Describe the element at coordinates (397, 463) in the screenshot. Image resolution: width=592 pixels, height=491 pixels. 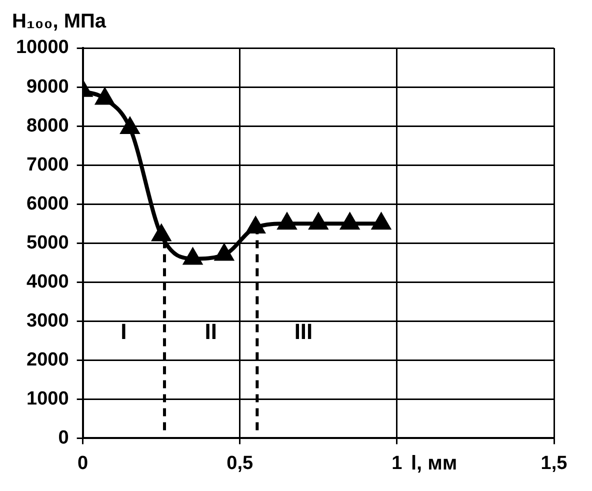
I see `x-tick-label: 1` at that location.